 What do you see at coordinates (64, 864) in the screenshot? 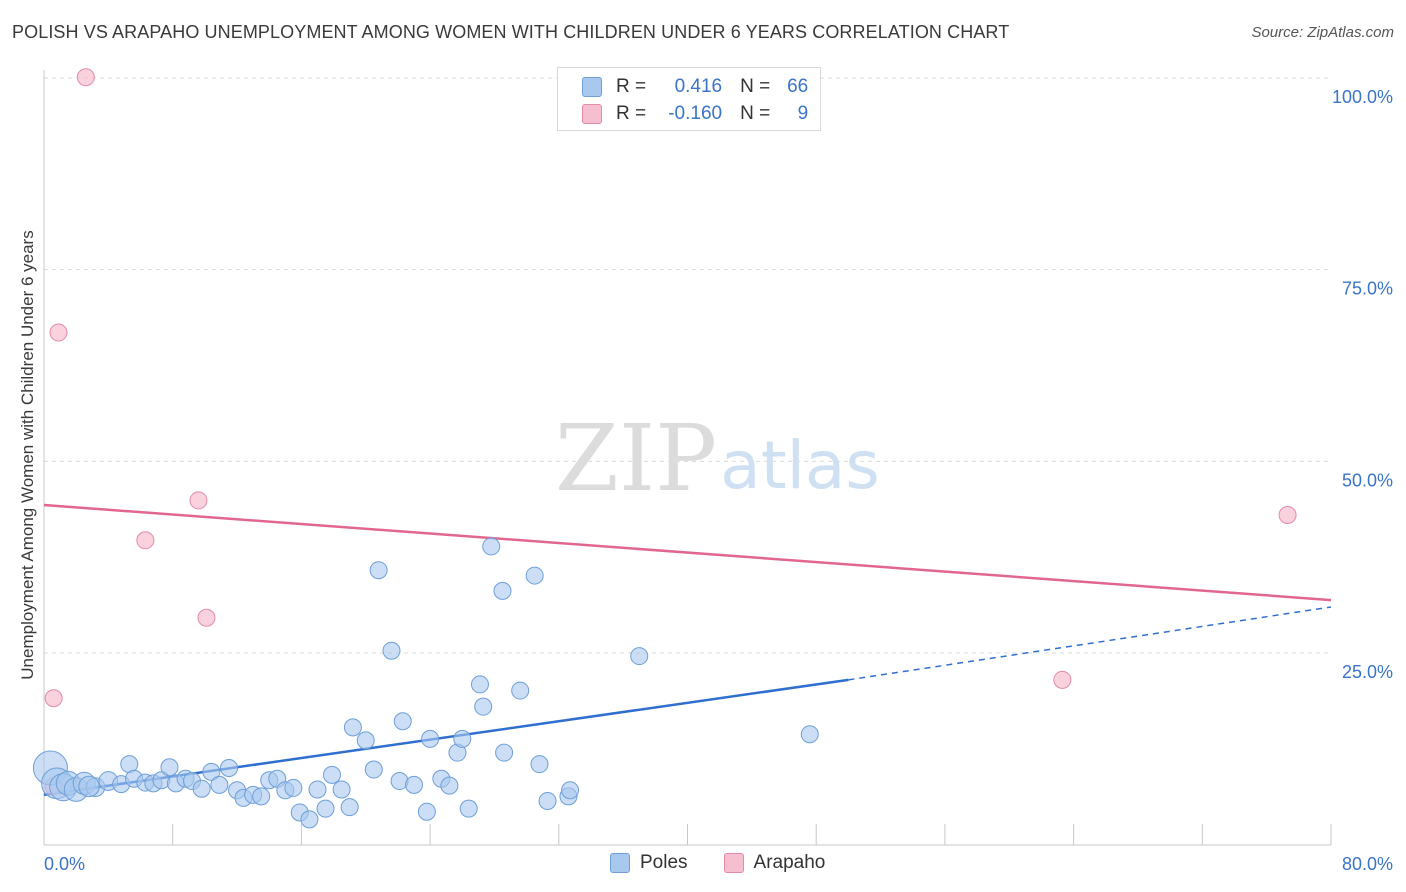
I see `x-tick-label: 0.0%` at bounding box center [64, 864].